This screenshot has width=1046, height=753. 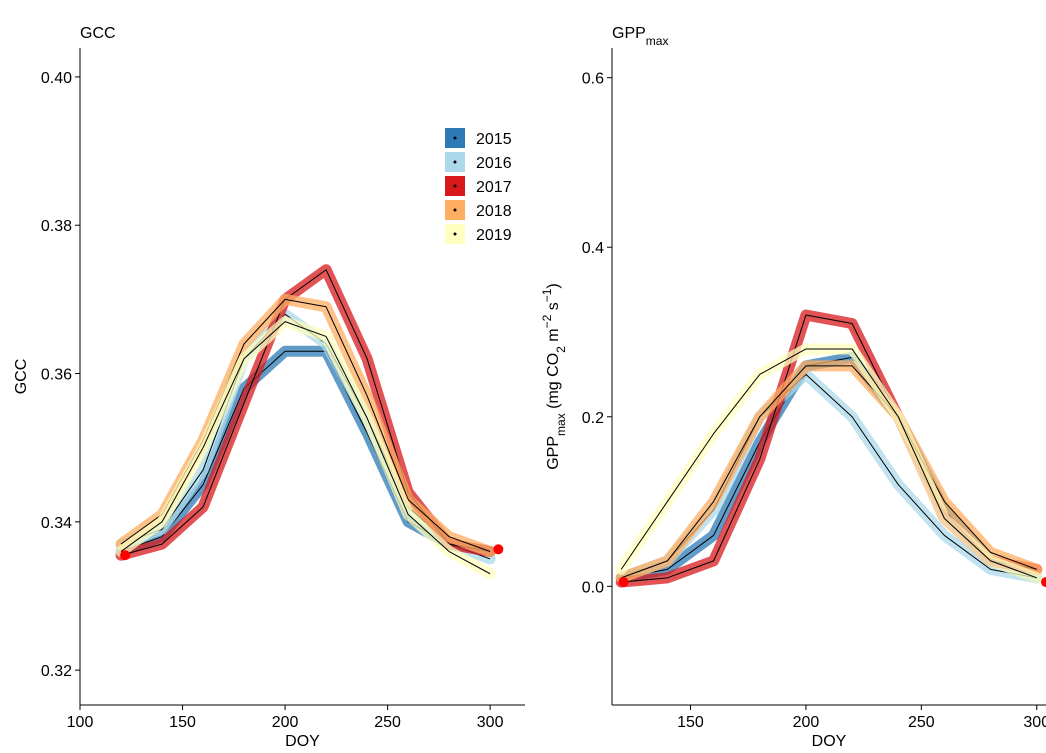 I want to click on chart-title: GCC, so click(x=98, y=33).